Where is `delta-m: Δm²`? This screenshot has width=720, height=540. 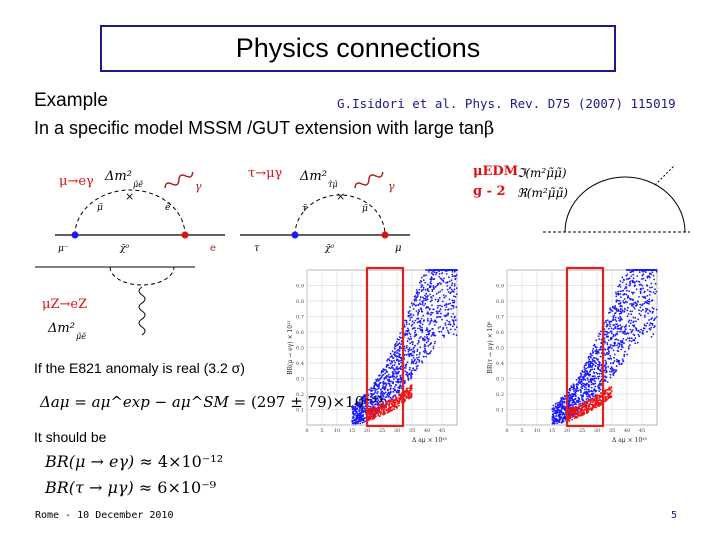
delta-m: Δm² is located at coordinates (61, 328).